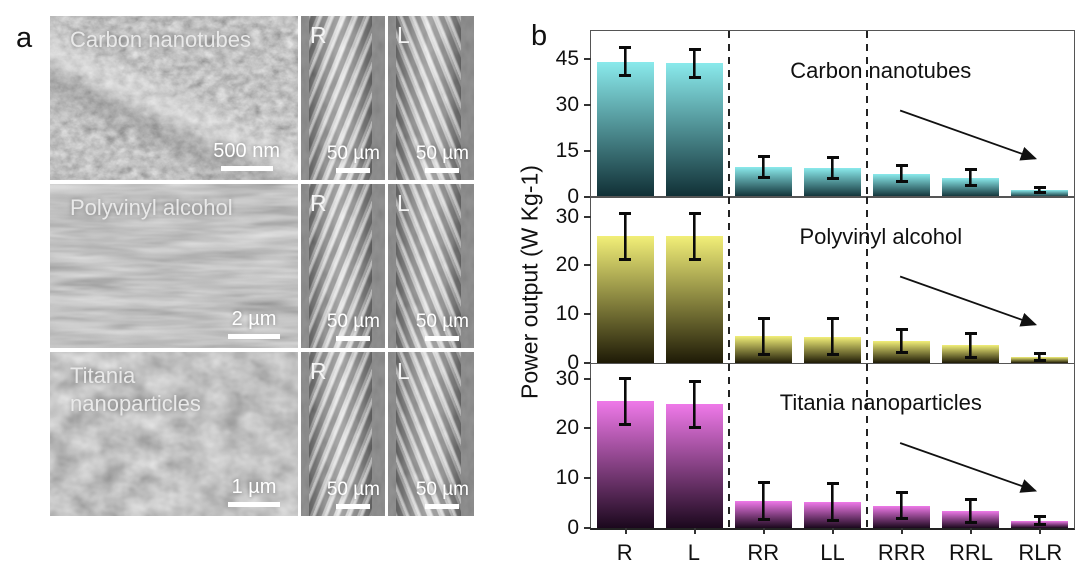  Describe the element at coordinates (1040, 552) in the screenshot. I see `x-tick-label: RLR` at that location.